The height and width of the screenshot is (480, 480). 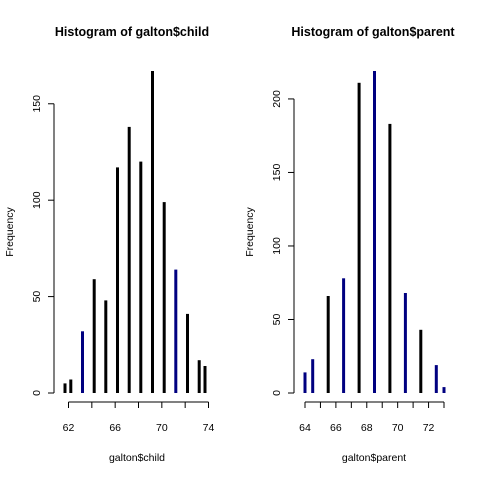 What do you see at coordinates (69, 428) in the screenshot?
I see `x-tick-label: 62` at bounding box center [69, 428].